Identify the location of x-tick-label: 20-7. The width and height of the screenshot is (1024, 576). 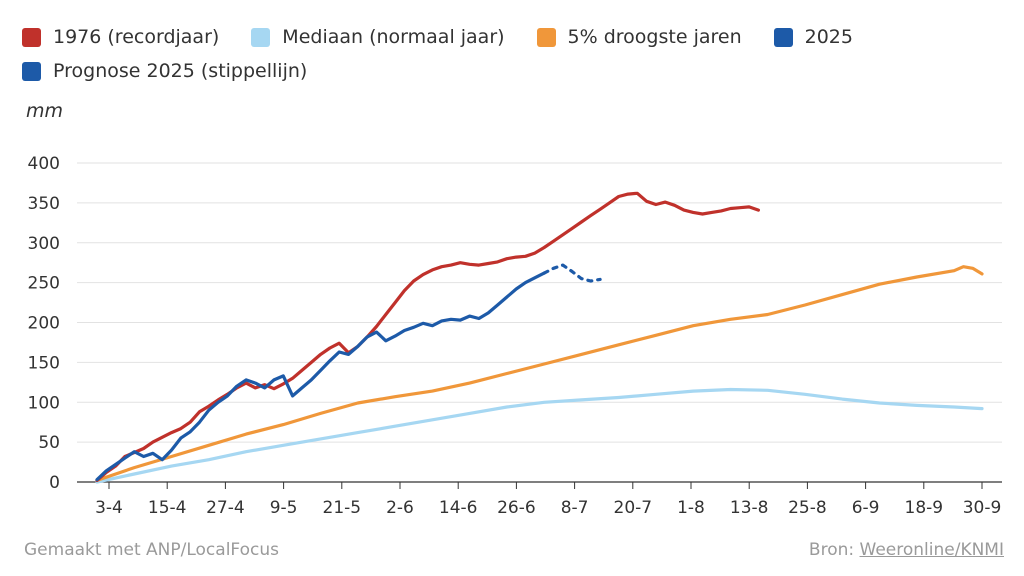
(633, 508).